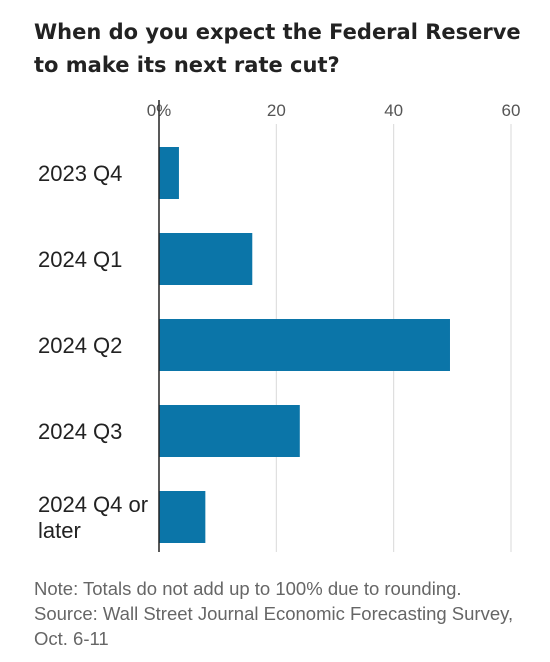 This screenshot has width=550, height=662. I want to click on category-label: 2024 Q2, so click(80, 345).